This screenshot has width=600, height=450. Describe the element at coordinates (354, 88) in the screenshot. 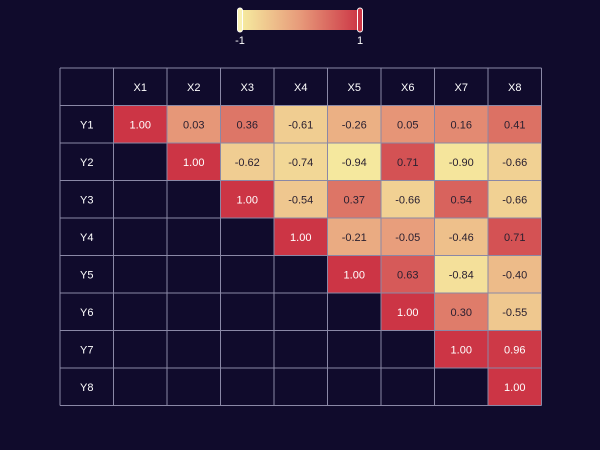

I see `column-label: X5` at that location.